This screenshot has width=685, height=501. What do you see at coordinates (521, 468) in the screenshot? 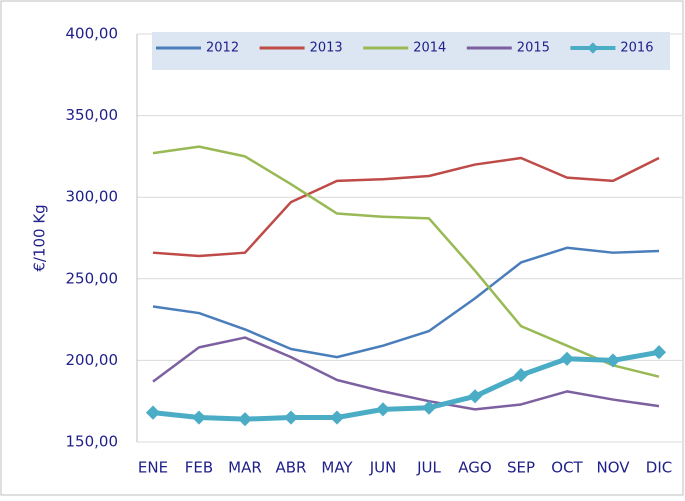
I see `x-tick-label: SEP` at bounding box center [521, 468].